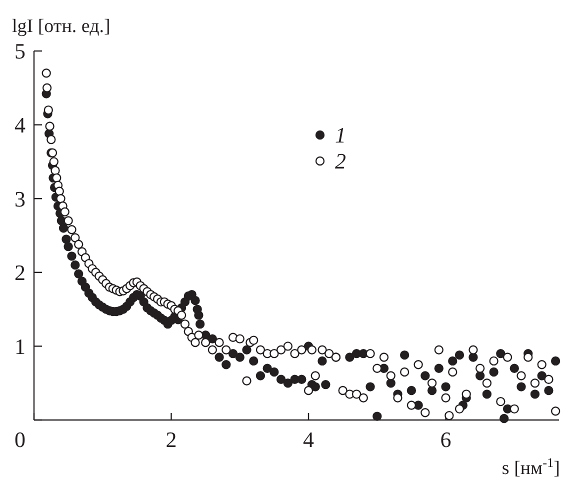 This screenshot has height=481, width=566. Describe the element at coordinates (20, 273) in the screenshot. I see `y-tick-label: 2` at that location.